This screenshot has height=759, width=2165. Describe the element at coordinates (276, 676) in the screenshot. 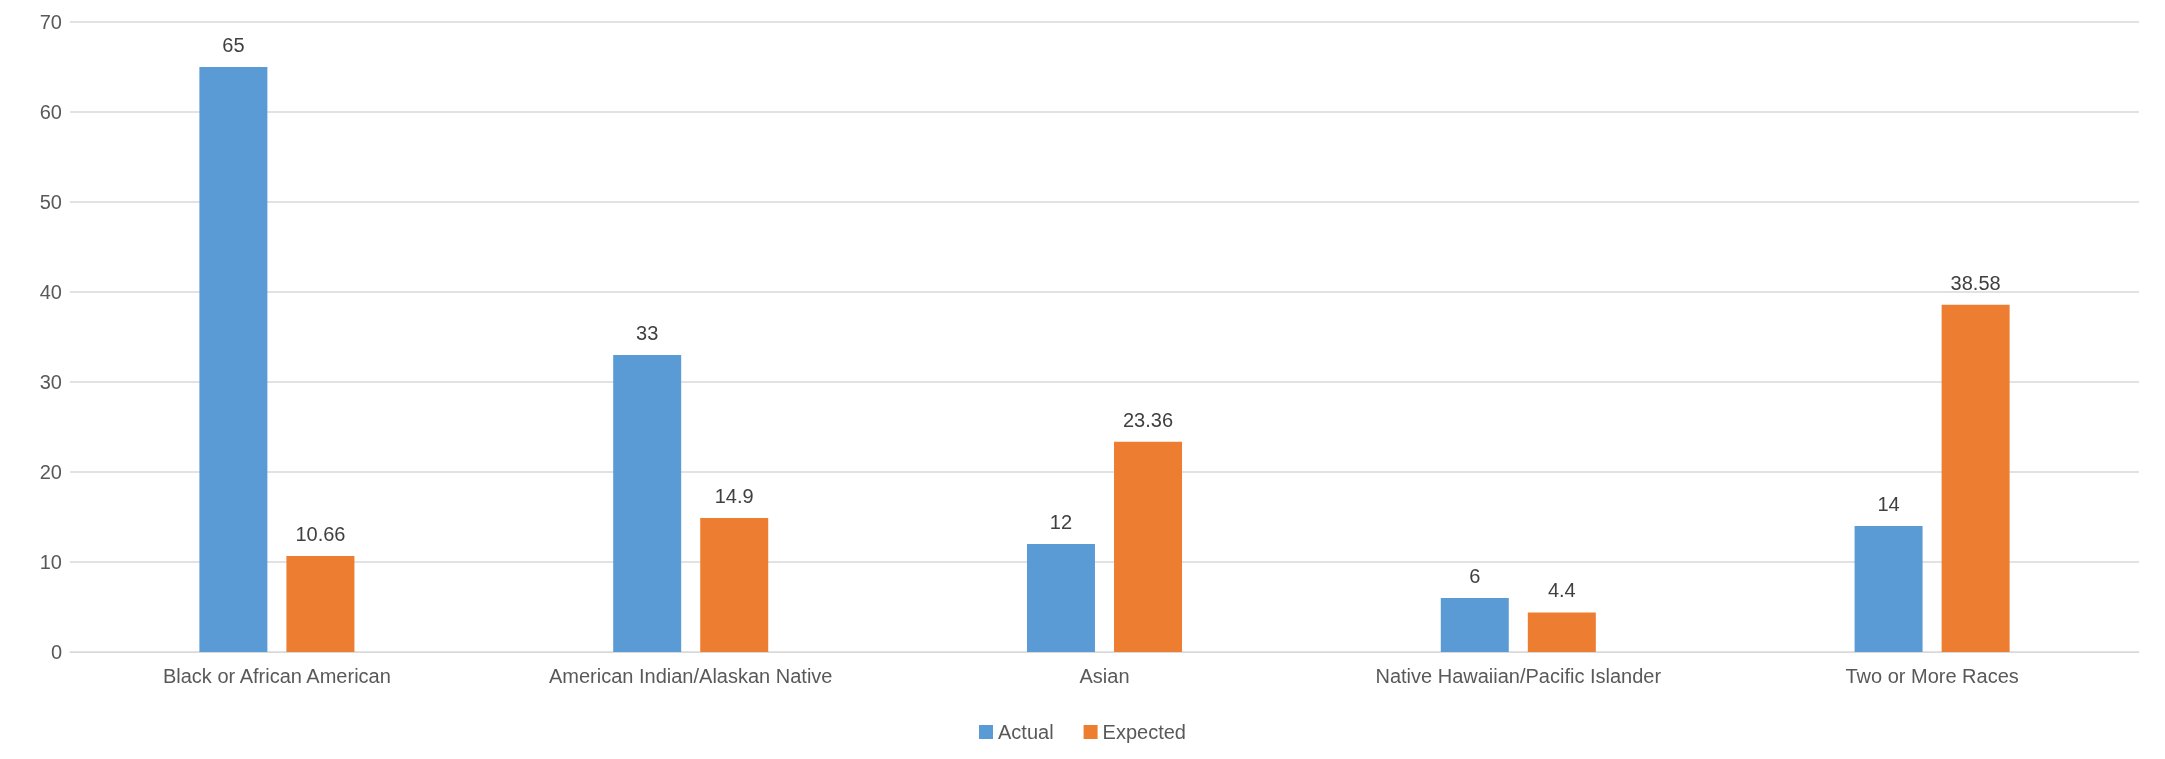

I see `x-tick-label: Black or African American` at that location.